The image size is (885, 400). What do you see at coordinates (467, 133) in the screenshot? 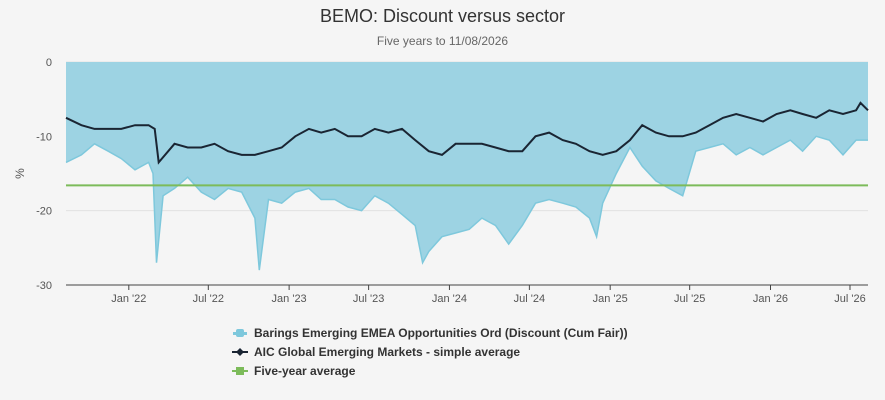
I see `series-line-sector-average` at bounding box center [467, 133].